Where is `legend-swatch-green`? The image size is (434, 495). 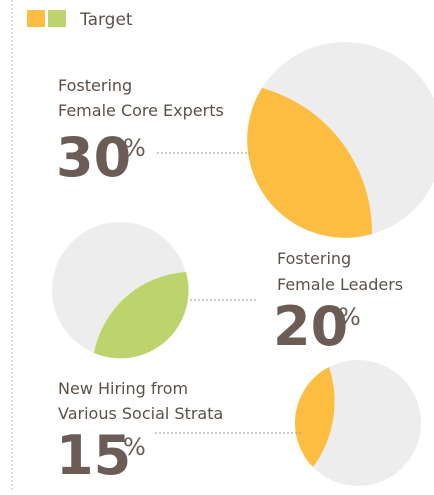
legend-swatch-green is located at coordinates (57, 18).